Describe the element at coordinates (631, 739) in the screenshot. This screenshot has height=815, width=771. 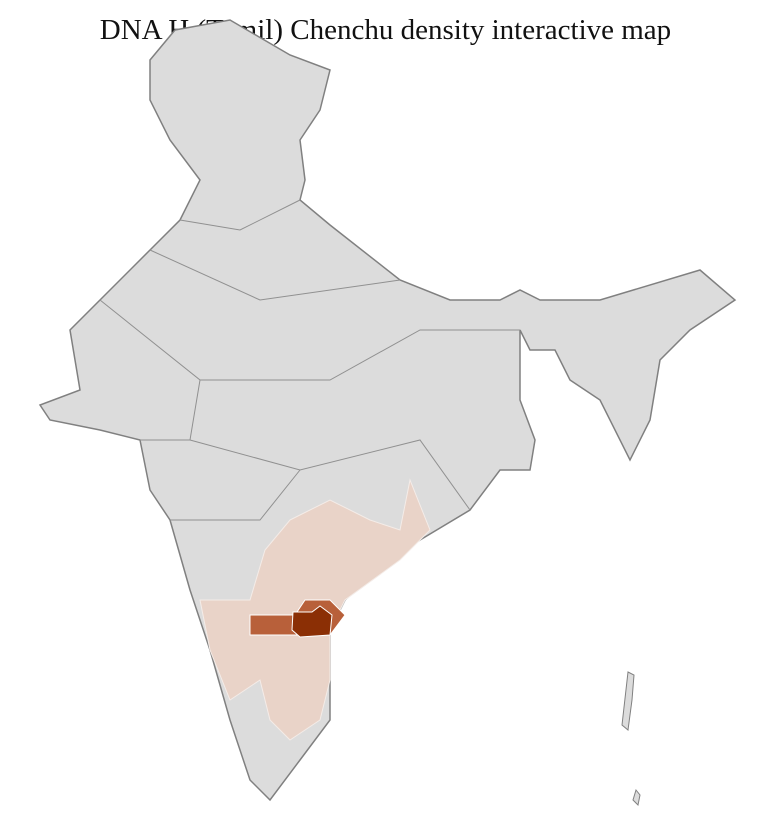
I see `andaman-nicobar-islands` at that location.